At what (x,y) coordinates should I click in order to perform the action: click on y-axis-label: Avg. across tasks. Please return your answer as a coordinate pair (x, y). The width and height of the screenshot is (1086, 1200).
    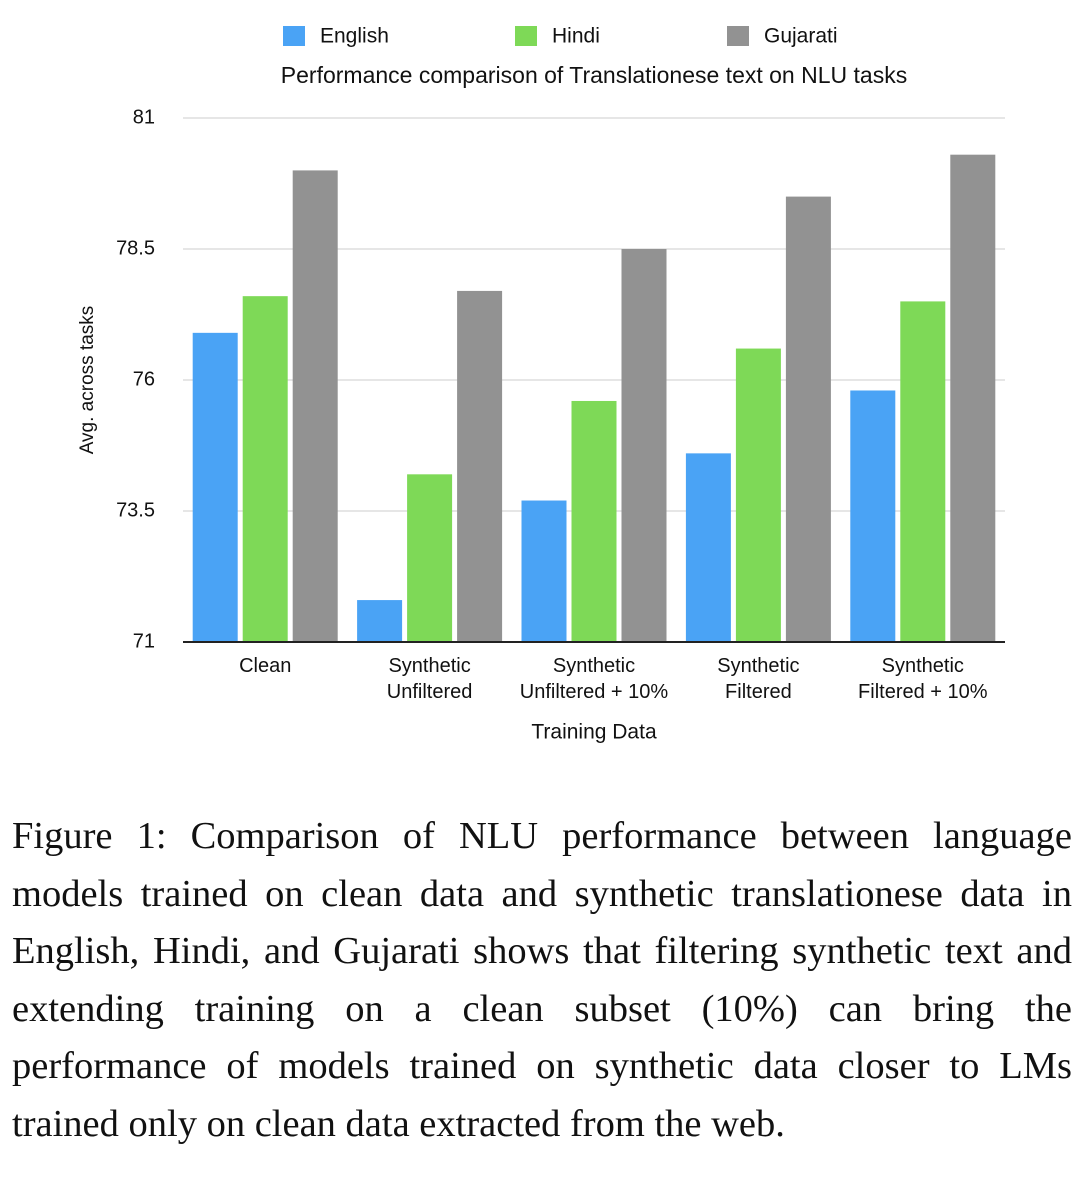
    Looking at the image, I should click on (87, 380).